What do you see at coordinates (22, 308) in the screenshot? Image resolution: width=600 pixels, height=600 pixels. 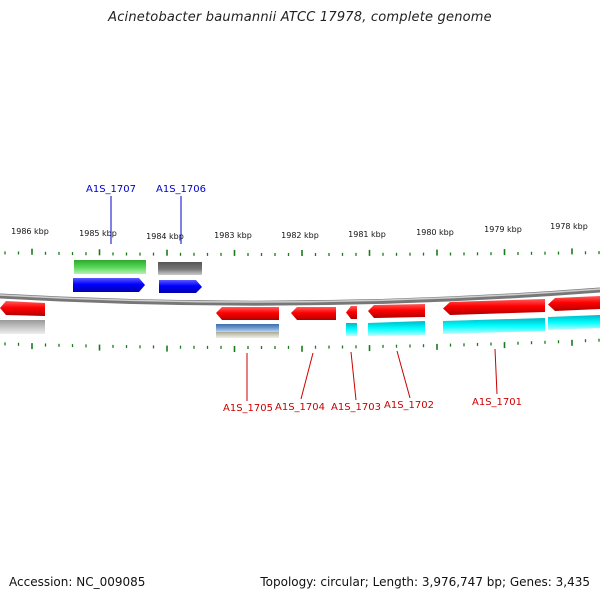 I see `gene-arrow-left-partial` at bounding box center [22, 308].